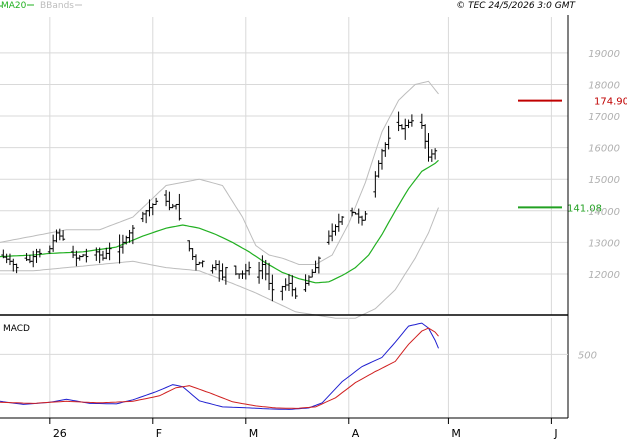 The image size is (627, 444). I want to click on macd-label: MACD, so click(16, 329).